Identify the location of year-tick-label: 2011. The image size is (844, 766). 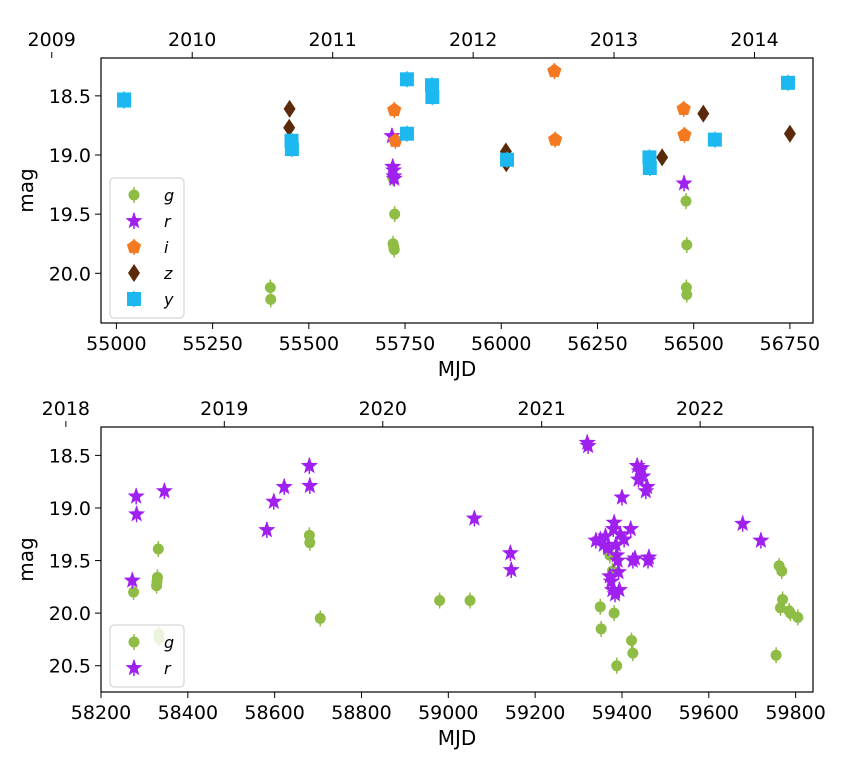
(333, 40).